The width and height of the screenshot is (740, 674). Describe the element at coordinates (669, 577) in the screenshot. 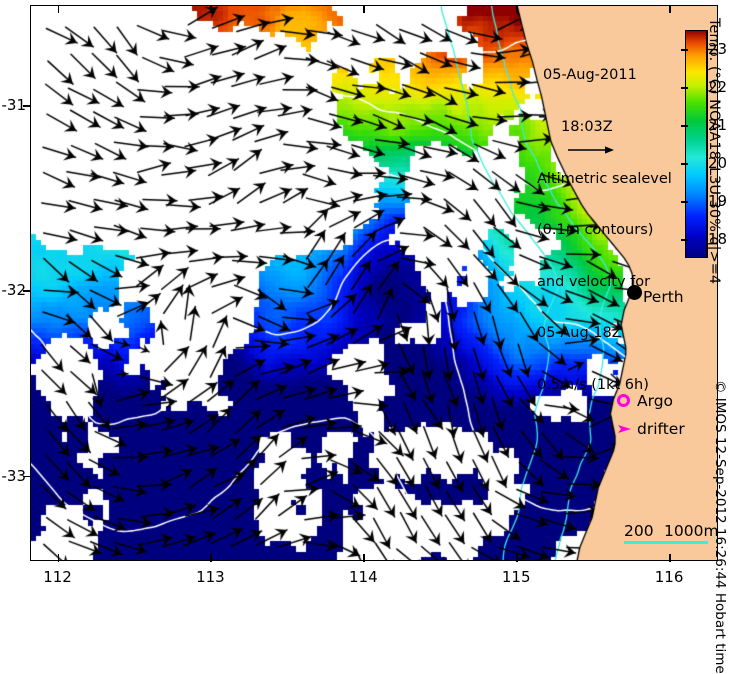

I see `x-axis-tick-label: 116` at that location.